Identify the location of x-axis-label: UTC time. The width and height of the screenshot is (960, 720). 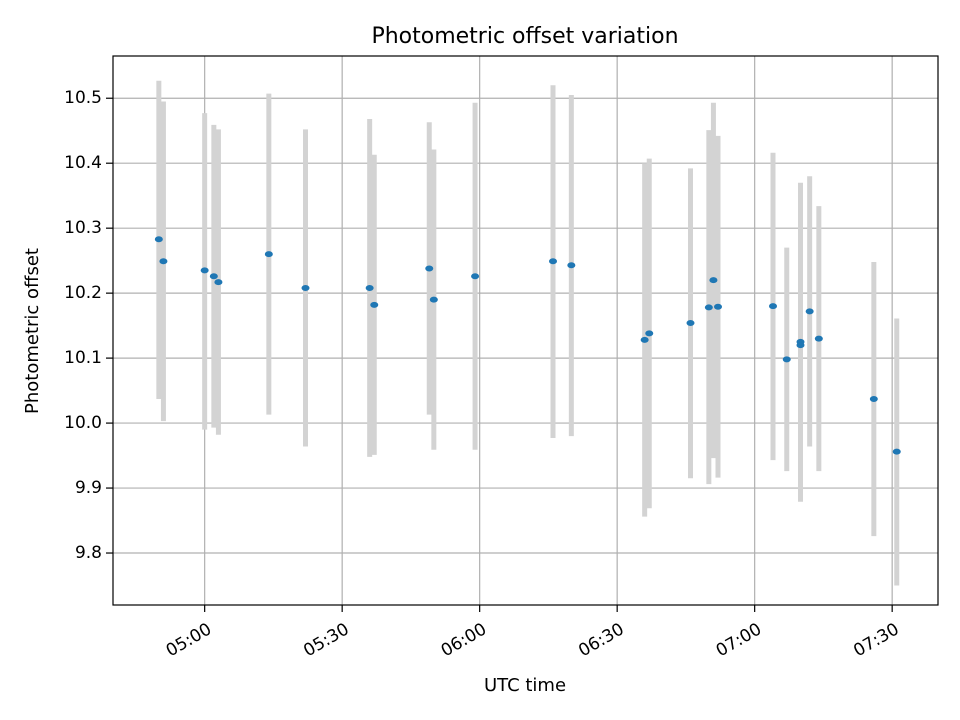
(525, 685).